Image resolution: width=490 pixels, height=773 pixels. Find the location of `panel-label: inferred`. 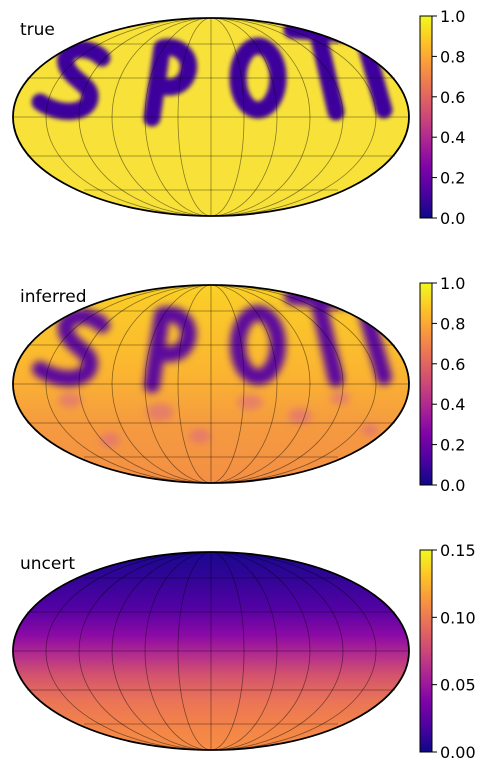

panel-label: inferred is located at coordinates (53, 297).